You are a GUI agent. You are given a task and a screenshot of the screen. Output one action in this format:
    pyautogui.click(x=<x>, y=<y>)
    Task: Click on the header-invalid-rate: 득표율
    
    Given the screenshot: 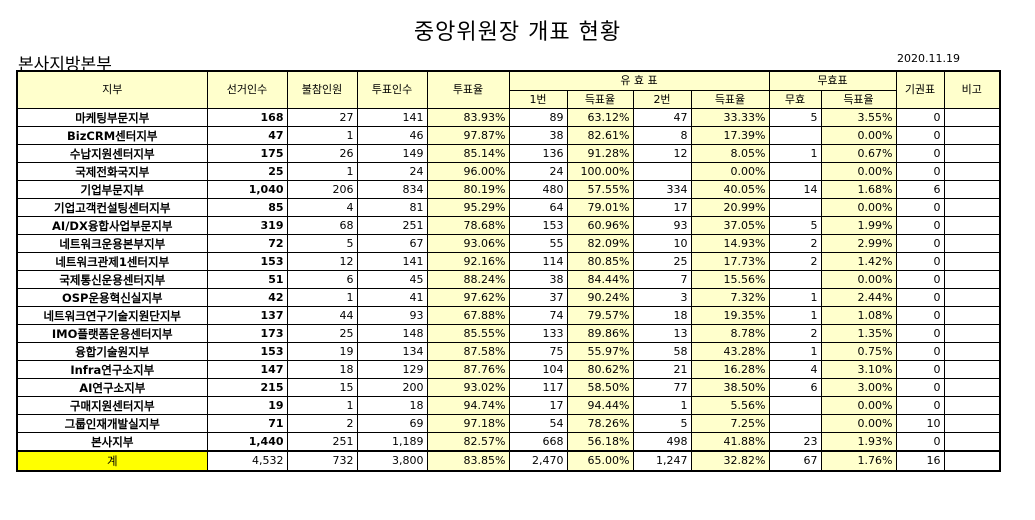 What is the action you would take?
    pyautogui.click(x=858, y=99)
    